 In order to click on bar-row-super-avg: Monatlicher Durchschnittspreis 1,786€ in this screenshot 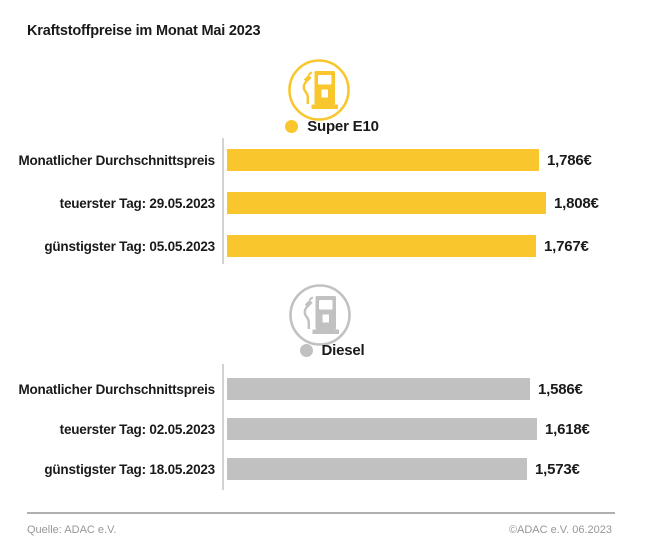, I will do `click(296, 160)`.